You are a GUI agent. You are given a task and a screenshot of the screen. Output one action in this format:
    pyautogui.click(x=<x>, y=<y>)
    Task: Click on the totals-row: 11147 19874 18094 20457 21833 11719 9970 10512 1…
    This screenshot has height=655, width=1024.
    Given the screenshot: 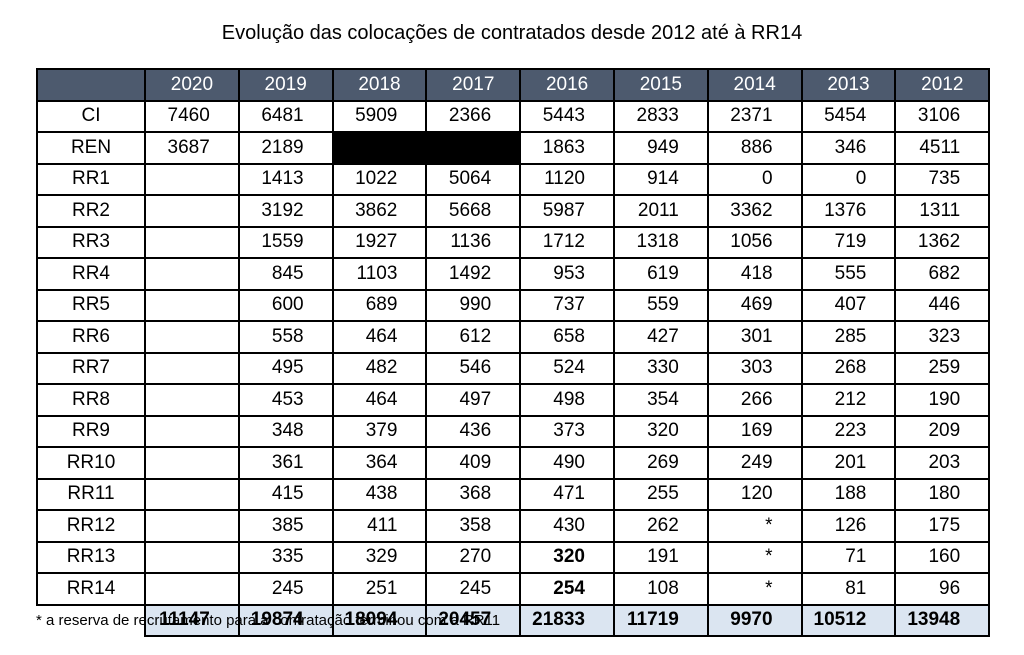 What is the action you would take?
    pyautogui.click(x=514, y=620)
    